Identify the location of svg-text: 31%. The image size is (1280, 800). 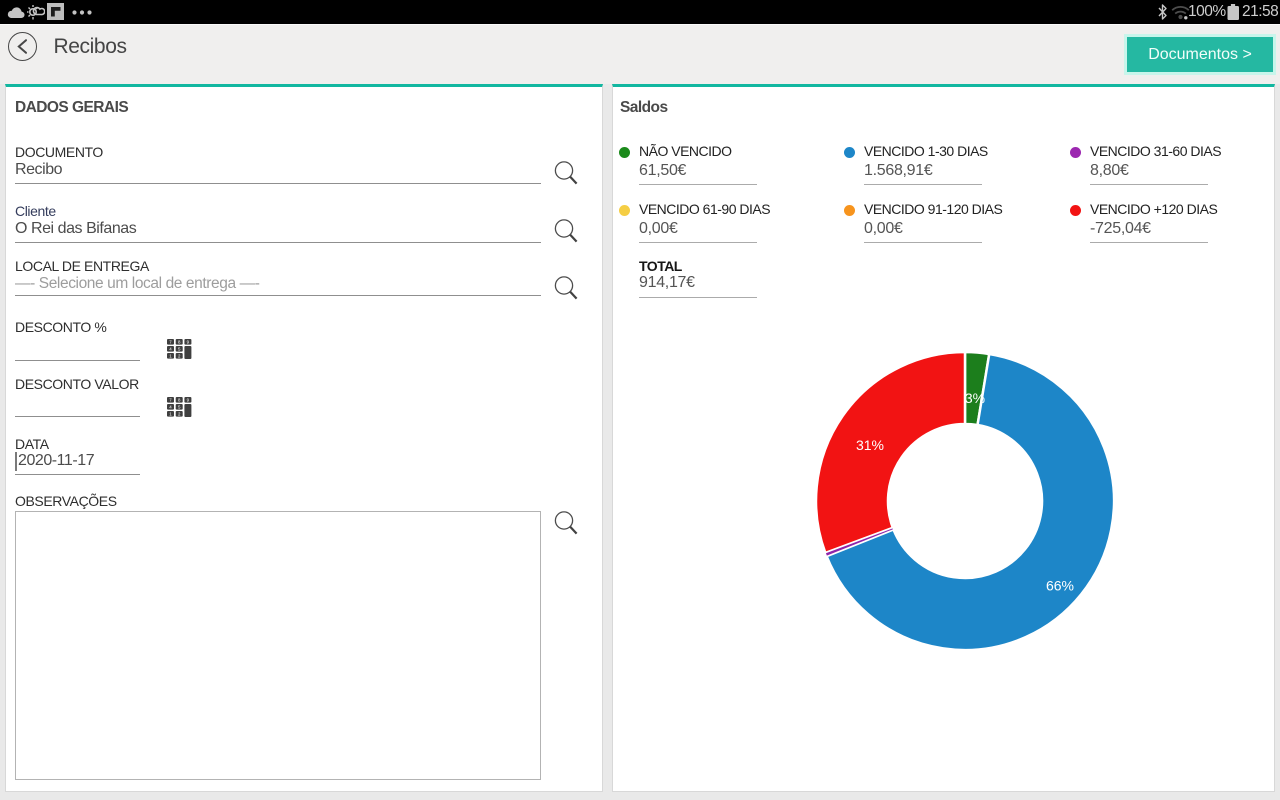
(870, 445).